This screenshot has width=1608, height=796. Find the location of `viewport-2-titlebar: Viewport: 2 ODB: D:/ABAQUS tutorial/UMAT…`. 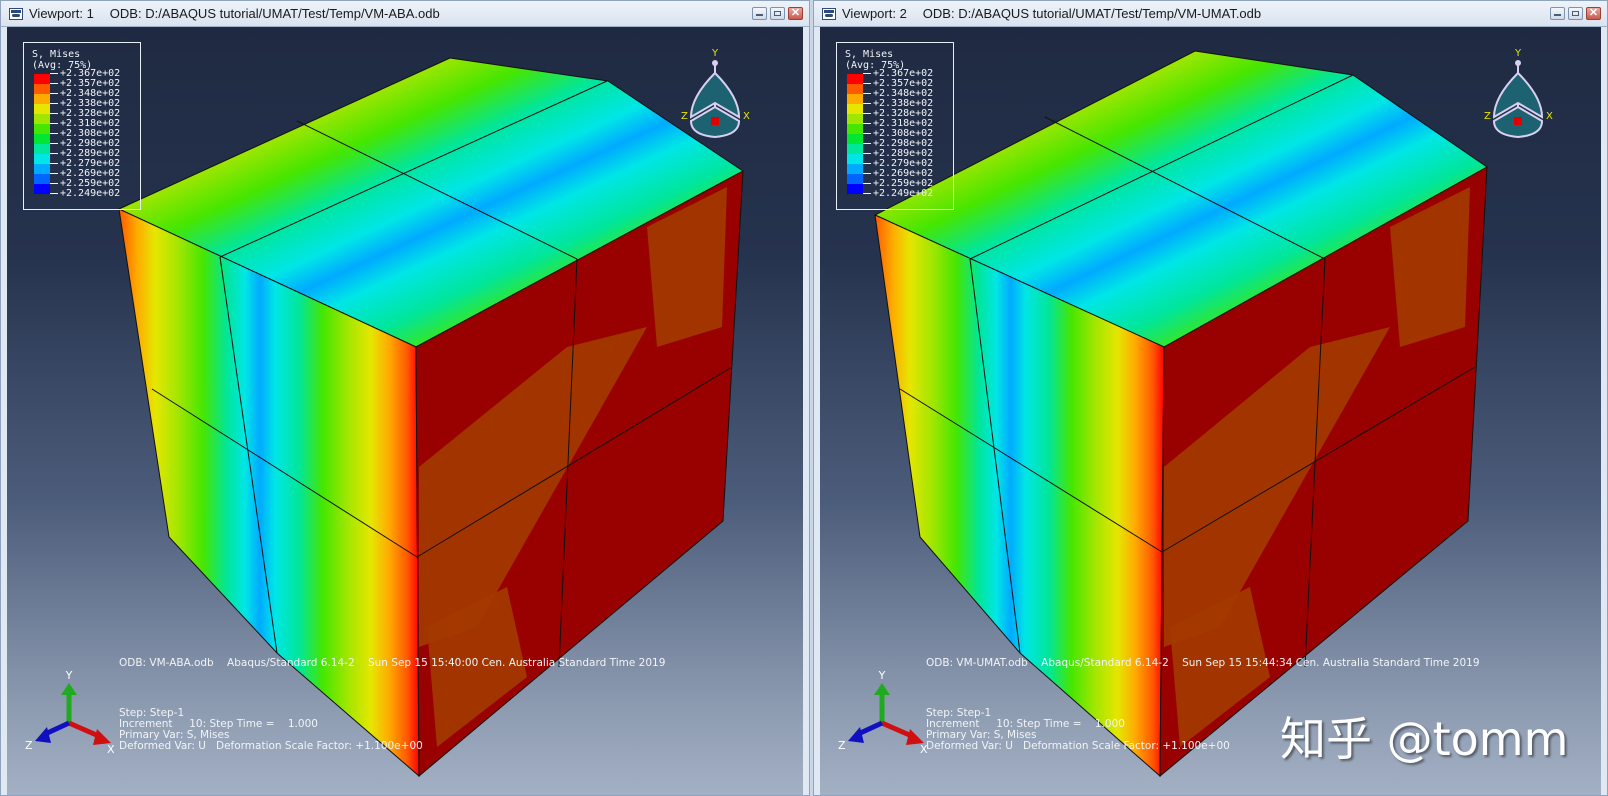

viewport-2-titlebar: Viewport: 2 ODB: D:/ABAQUS tutorial/UMAT… is located at coordinates (1210, 14).